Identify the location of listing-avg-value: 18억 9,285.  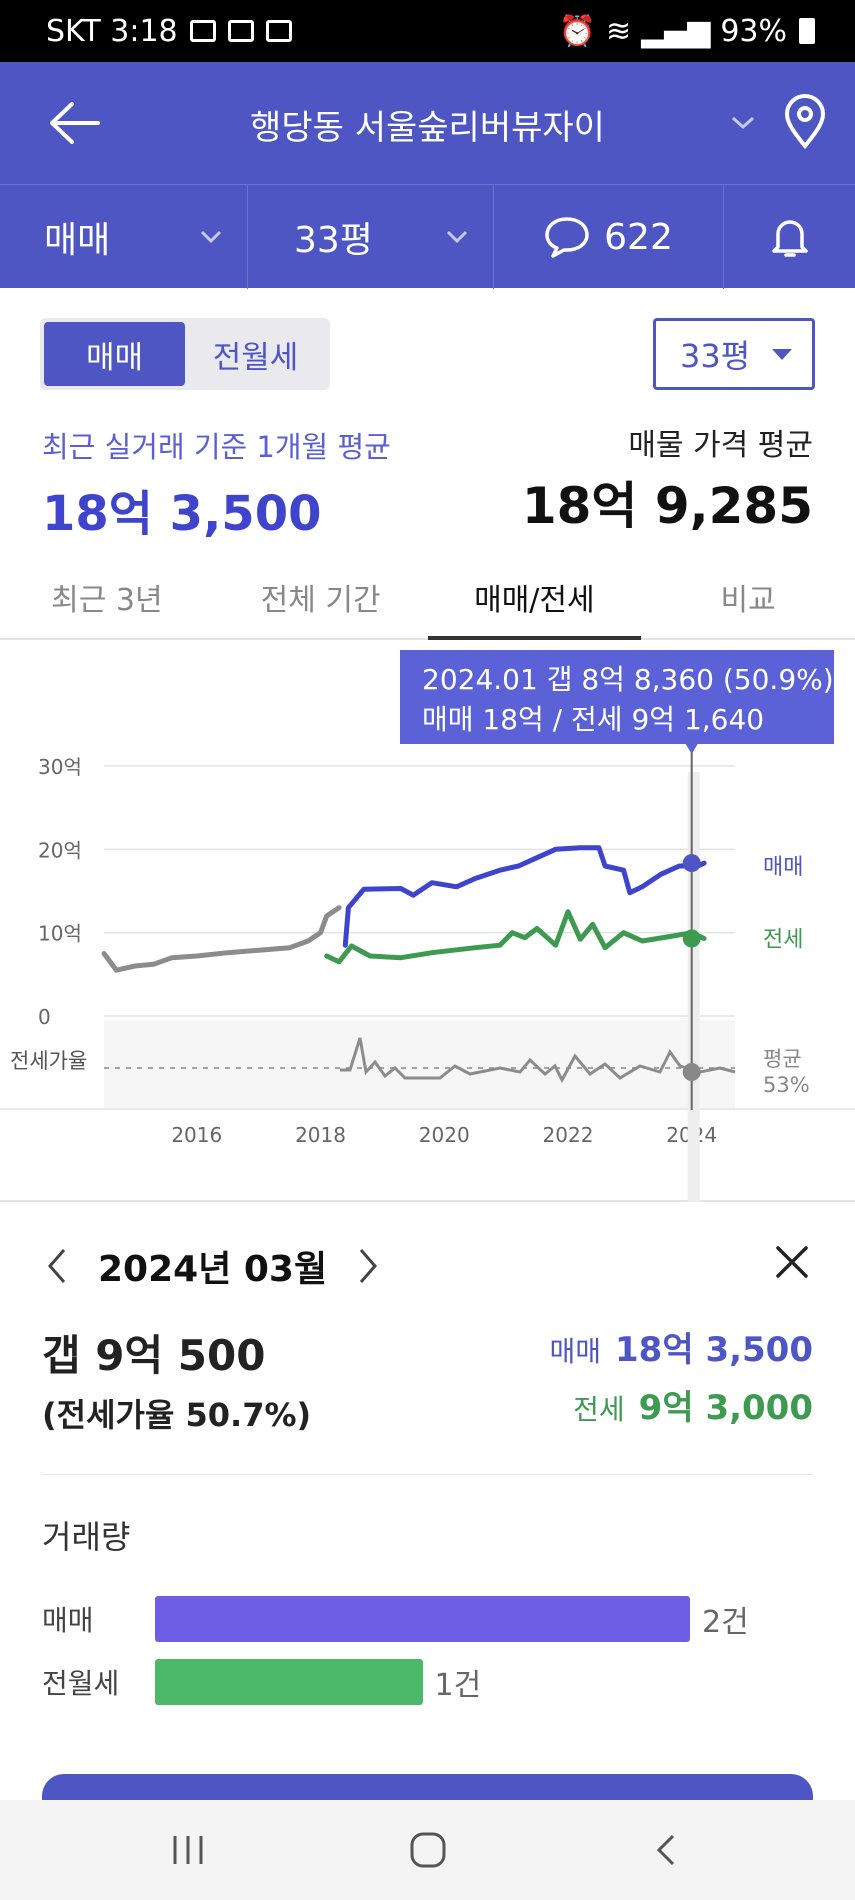
(667, 506).